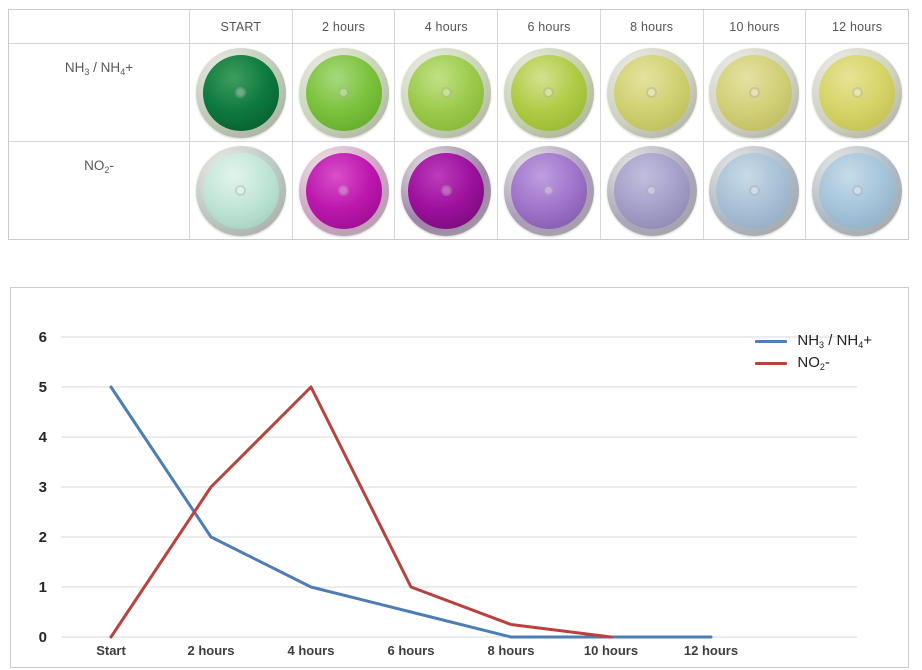 This screenshot has width=922, height=670. Describe the element at coordinates (548, 26) in the screenshot. I see `table-header-cell-4: 6 hours` at that location.